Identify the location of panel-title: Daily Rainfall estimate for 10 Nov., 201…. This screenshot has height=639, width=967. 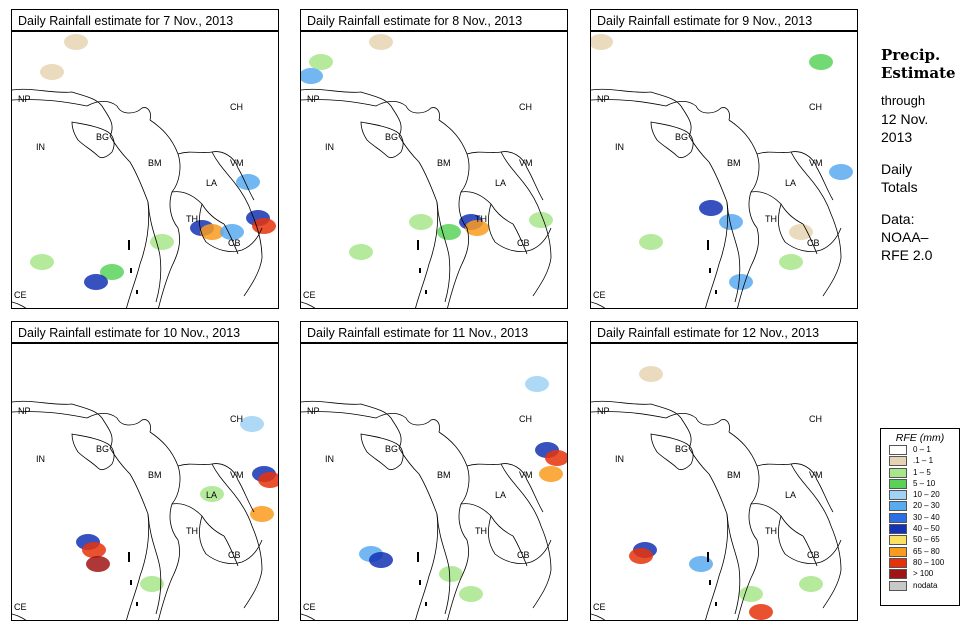
(145, 332).